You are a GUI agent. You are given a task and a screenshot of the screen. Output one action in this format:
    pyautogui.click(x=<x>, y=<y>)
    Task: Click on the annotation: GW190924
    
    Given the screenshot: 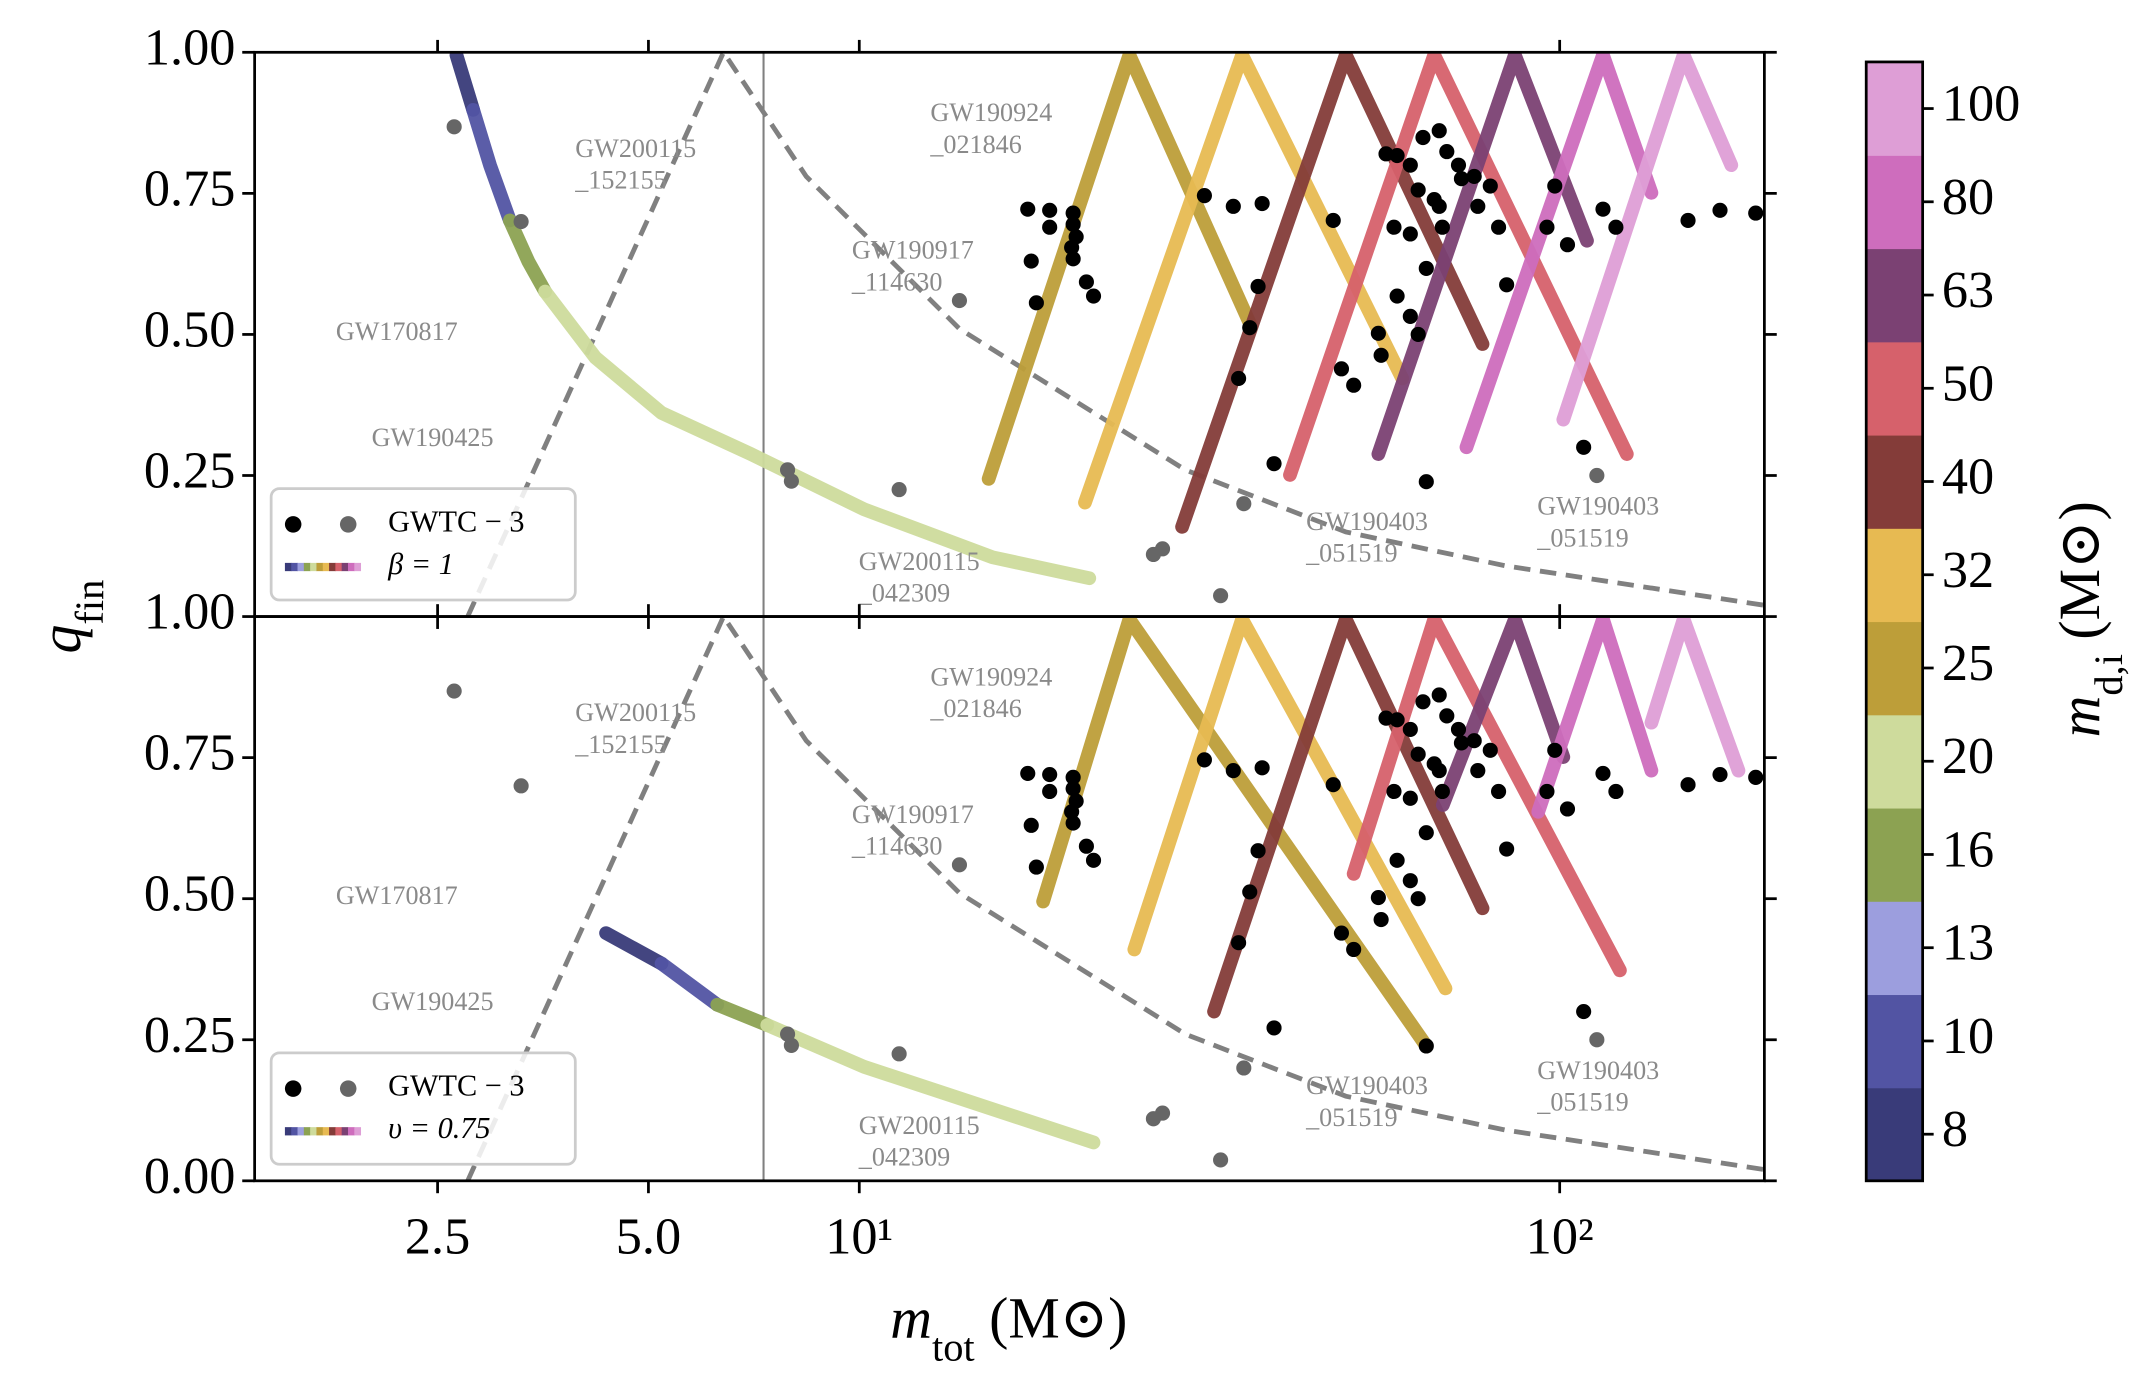 What is the action you would take?
    pyautogui.click(x=991, y=112)
    